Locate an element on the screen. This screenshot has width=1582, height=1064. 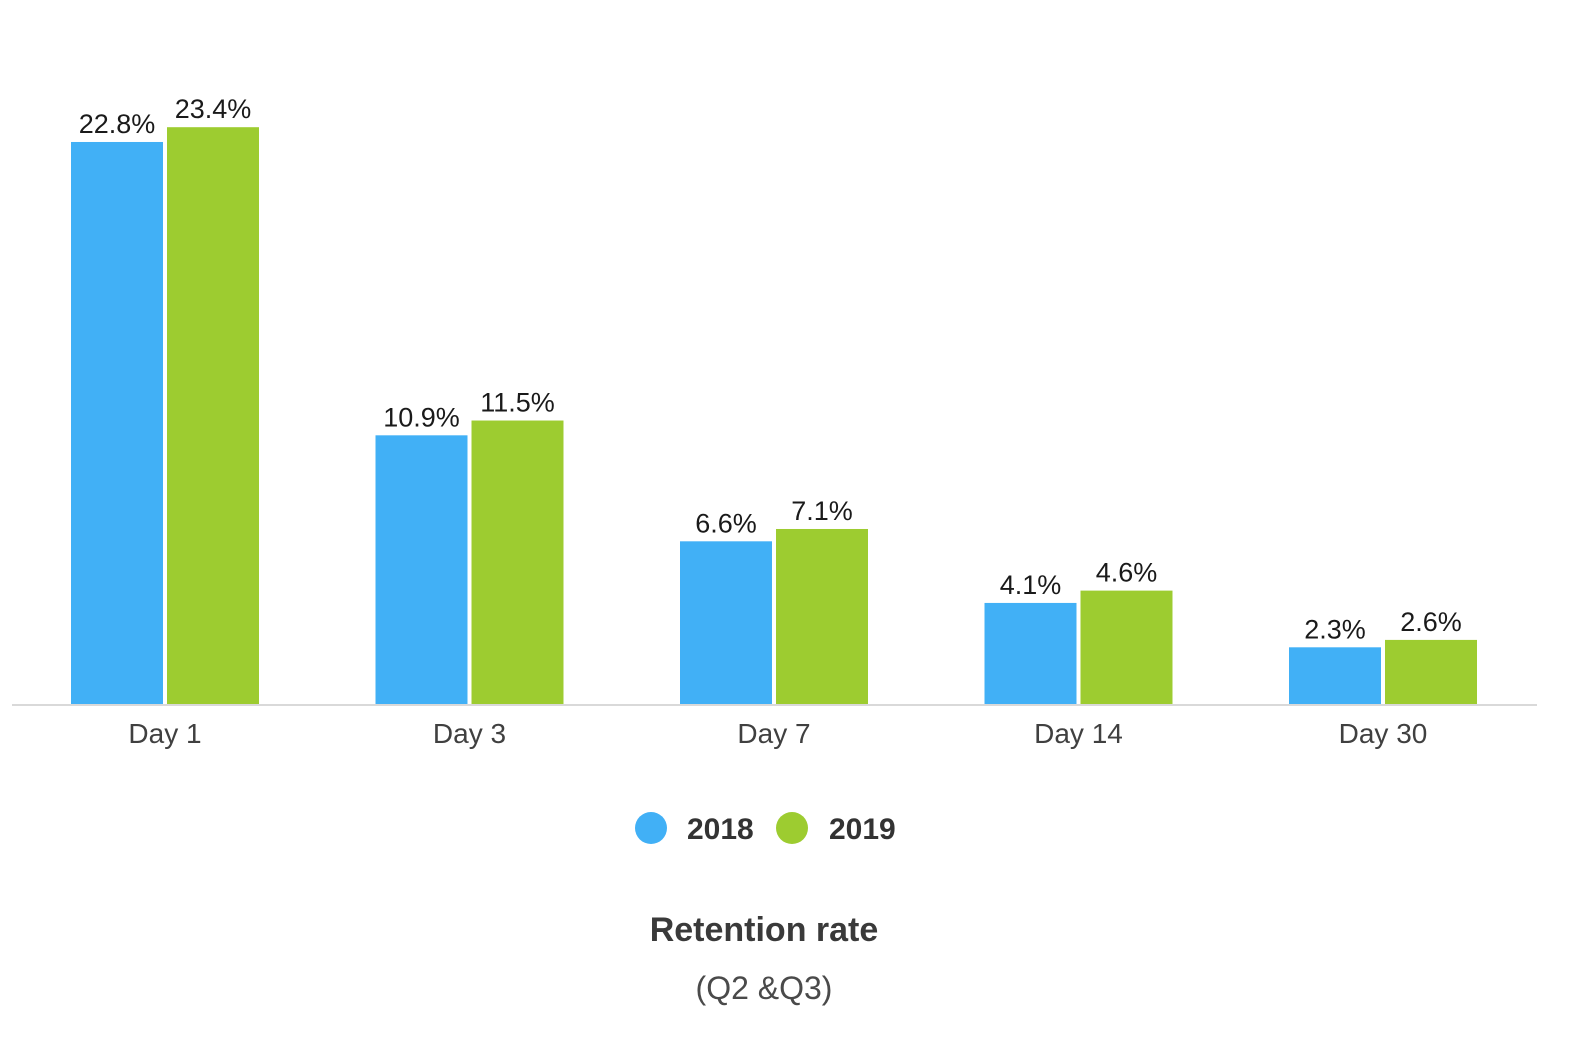
x-tick-label: Day 7 is located at coordinates (773, 733).